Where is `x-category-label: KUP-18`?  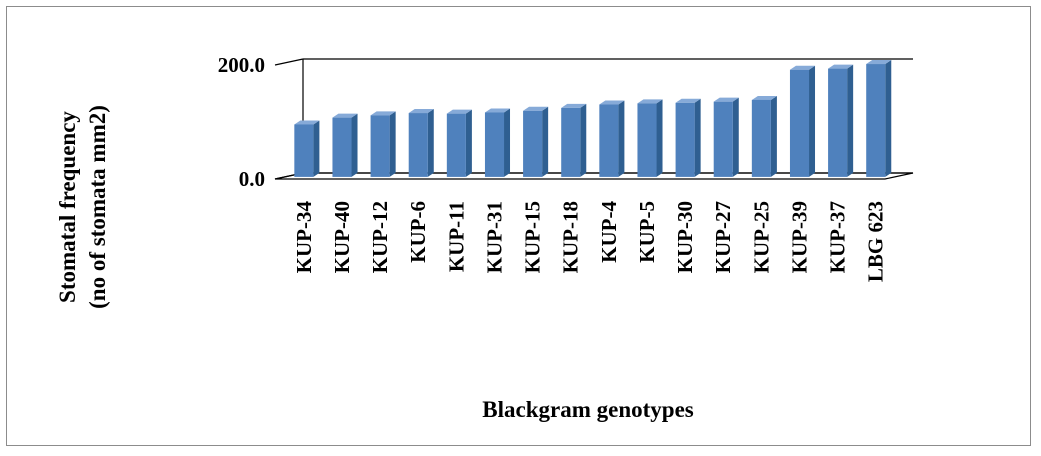
x-category-label: KUP-18 is located at coordinates (571, 237).